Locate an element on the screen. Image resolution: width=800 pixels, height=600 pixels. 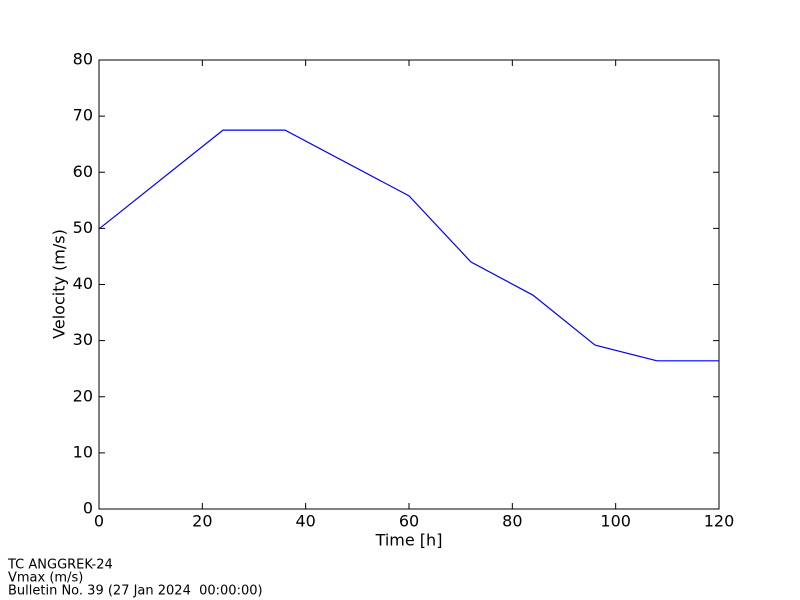
x-tick-label: 40 is located at coordinates (305, 521).